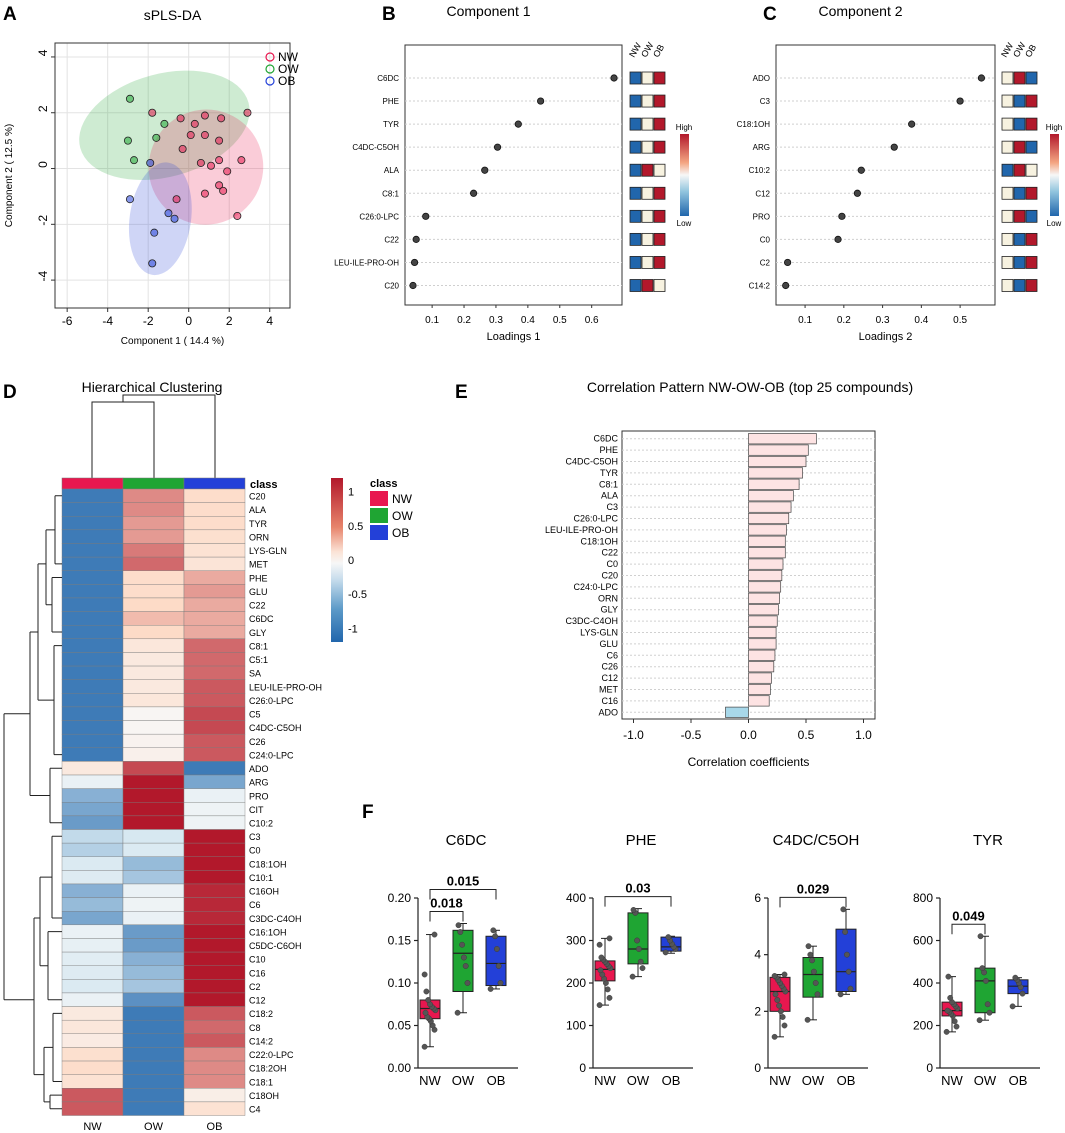  I want to click on color-scale-bar, so click(1054, 175).